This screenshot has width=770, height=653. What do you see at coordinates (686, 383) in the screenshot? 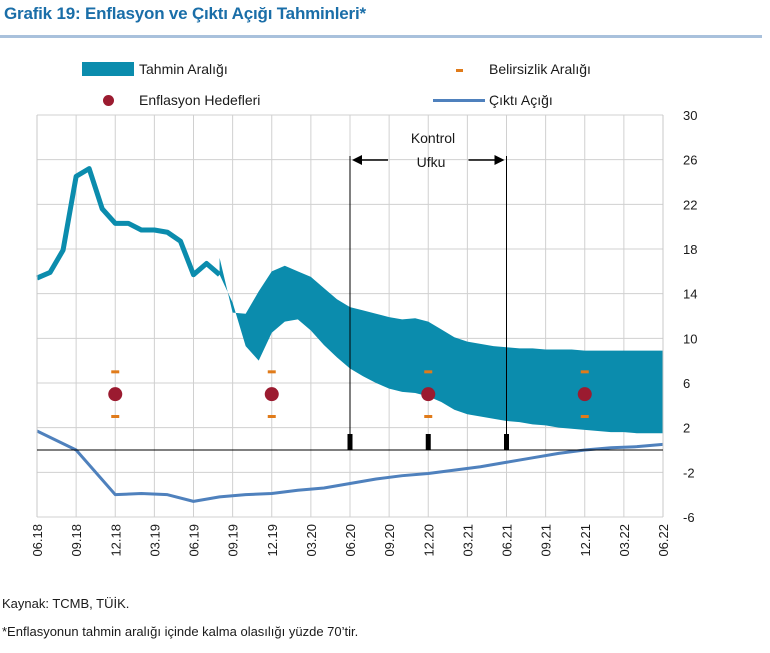
I see `y-tick-label: 6` at bounding box center [686, 383].